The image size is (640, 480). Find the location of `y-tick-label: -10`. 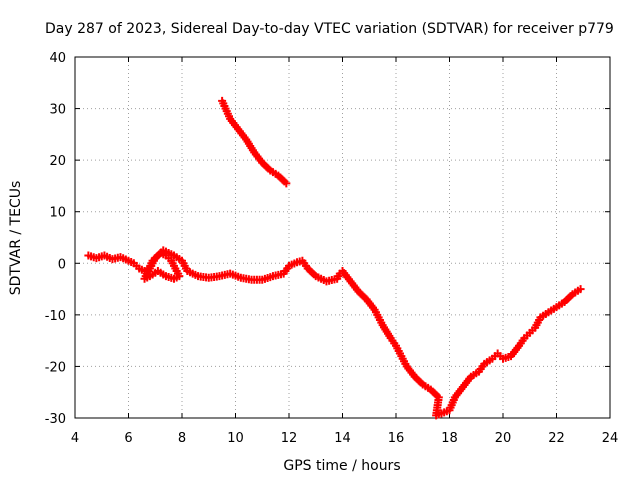

y-tick-label: -10 is located at coordinates (55, 316).